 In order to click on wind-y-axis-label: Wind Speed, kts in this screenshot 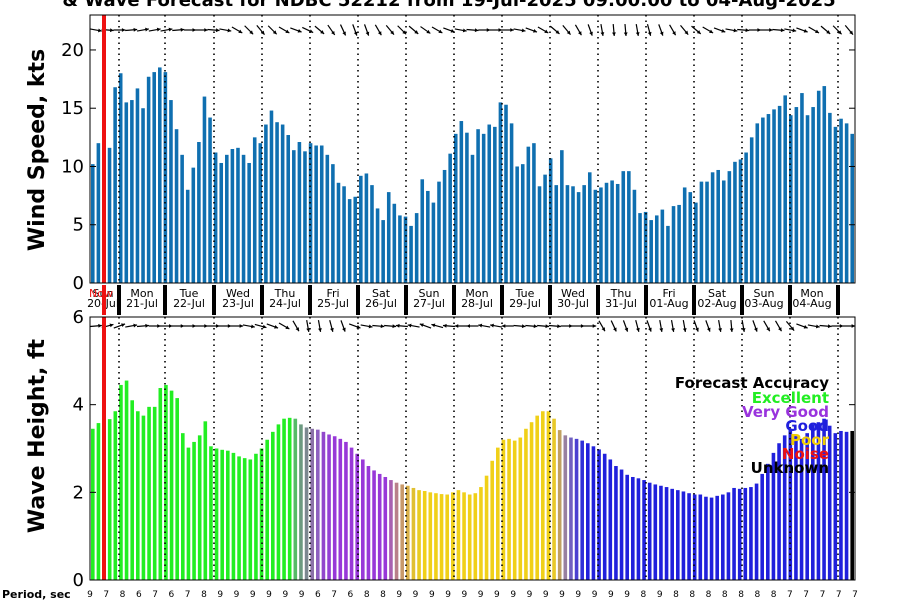, I will do `click(37, 150)`.